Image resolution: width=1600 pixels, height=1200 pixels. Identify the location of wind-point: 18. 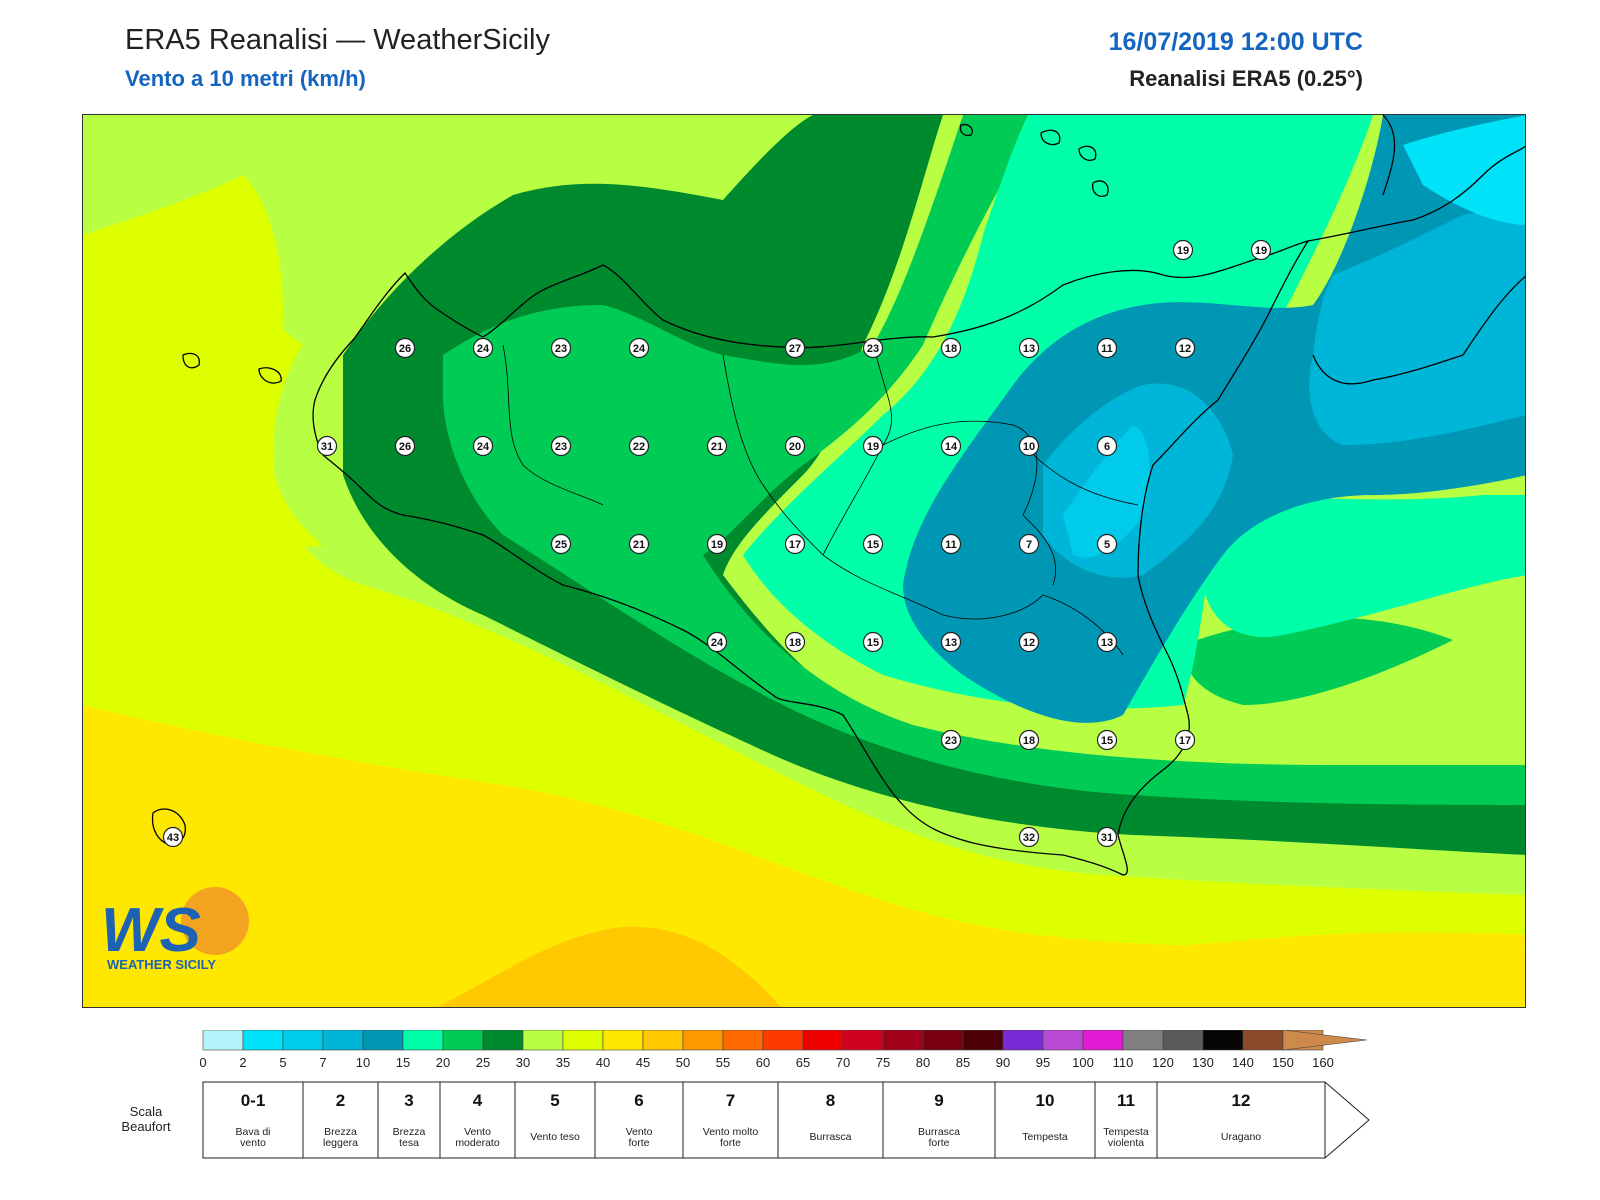
(1029, 740).